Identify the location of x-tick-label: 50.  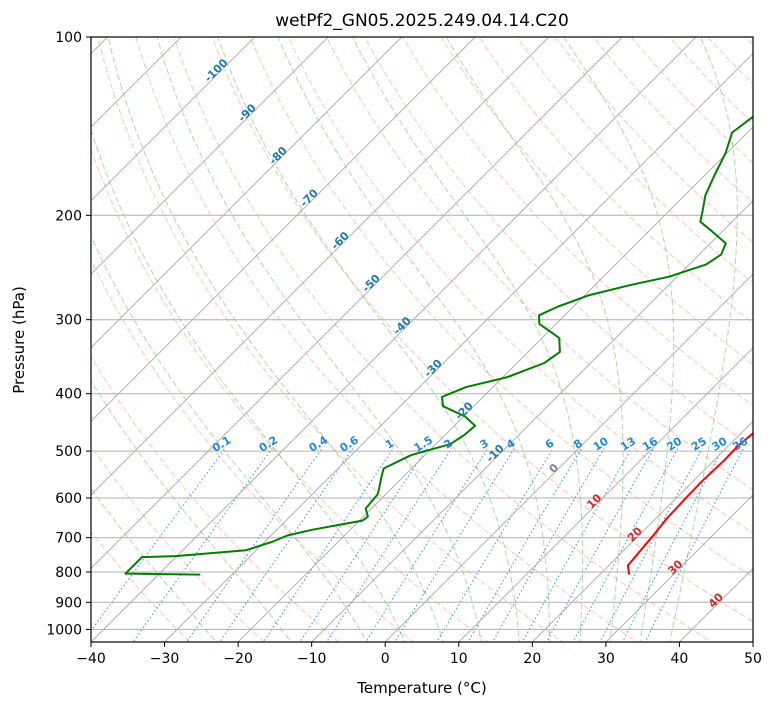
(753, 659).